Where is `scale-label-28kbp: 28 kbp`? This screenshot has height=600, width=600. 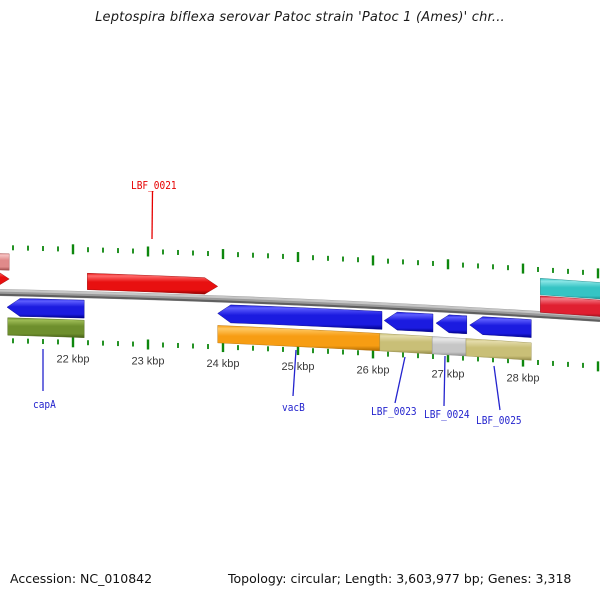 scale-label-28kbp: 28 kbp is located at coordinates (522, 379).